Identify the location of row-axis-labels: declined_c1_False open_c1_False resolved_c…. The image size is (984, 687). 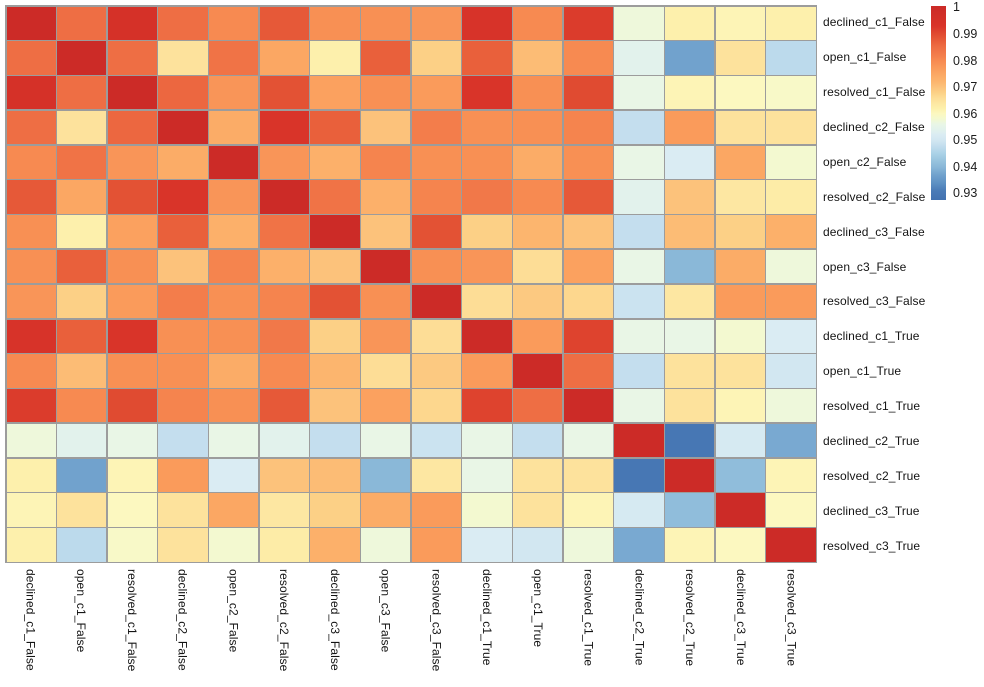
(902, 284).